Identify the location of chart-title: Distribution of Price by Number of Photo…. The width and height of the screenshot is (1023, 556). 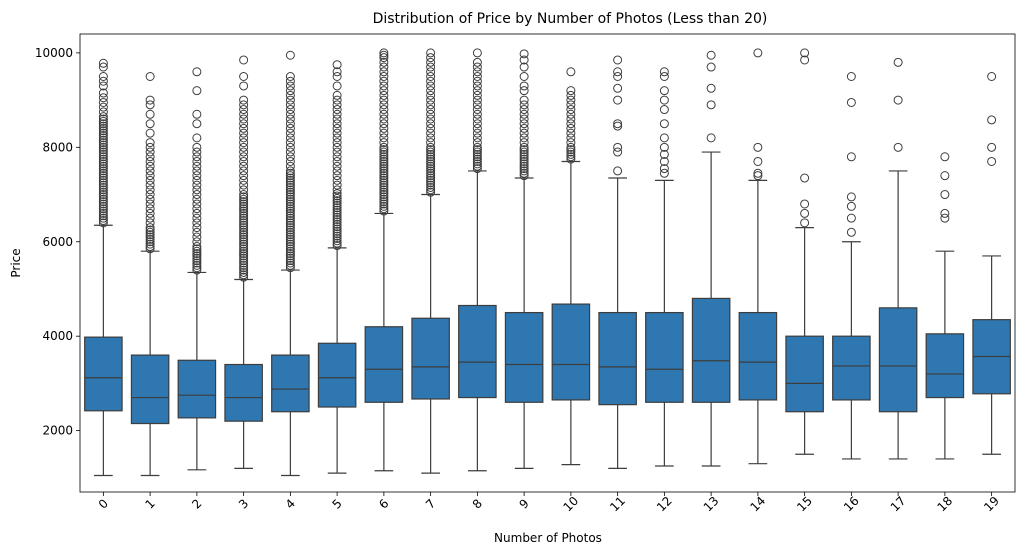
(570, 19).